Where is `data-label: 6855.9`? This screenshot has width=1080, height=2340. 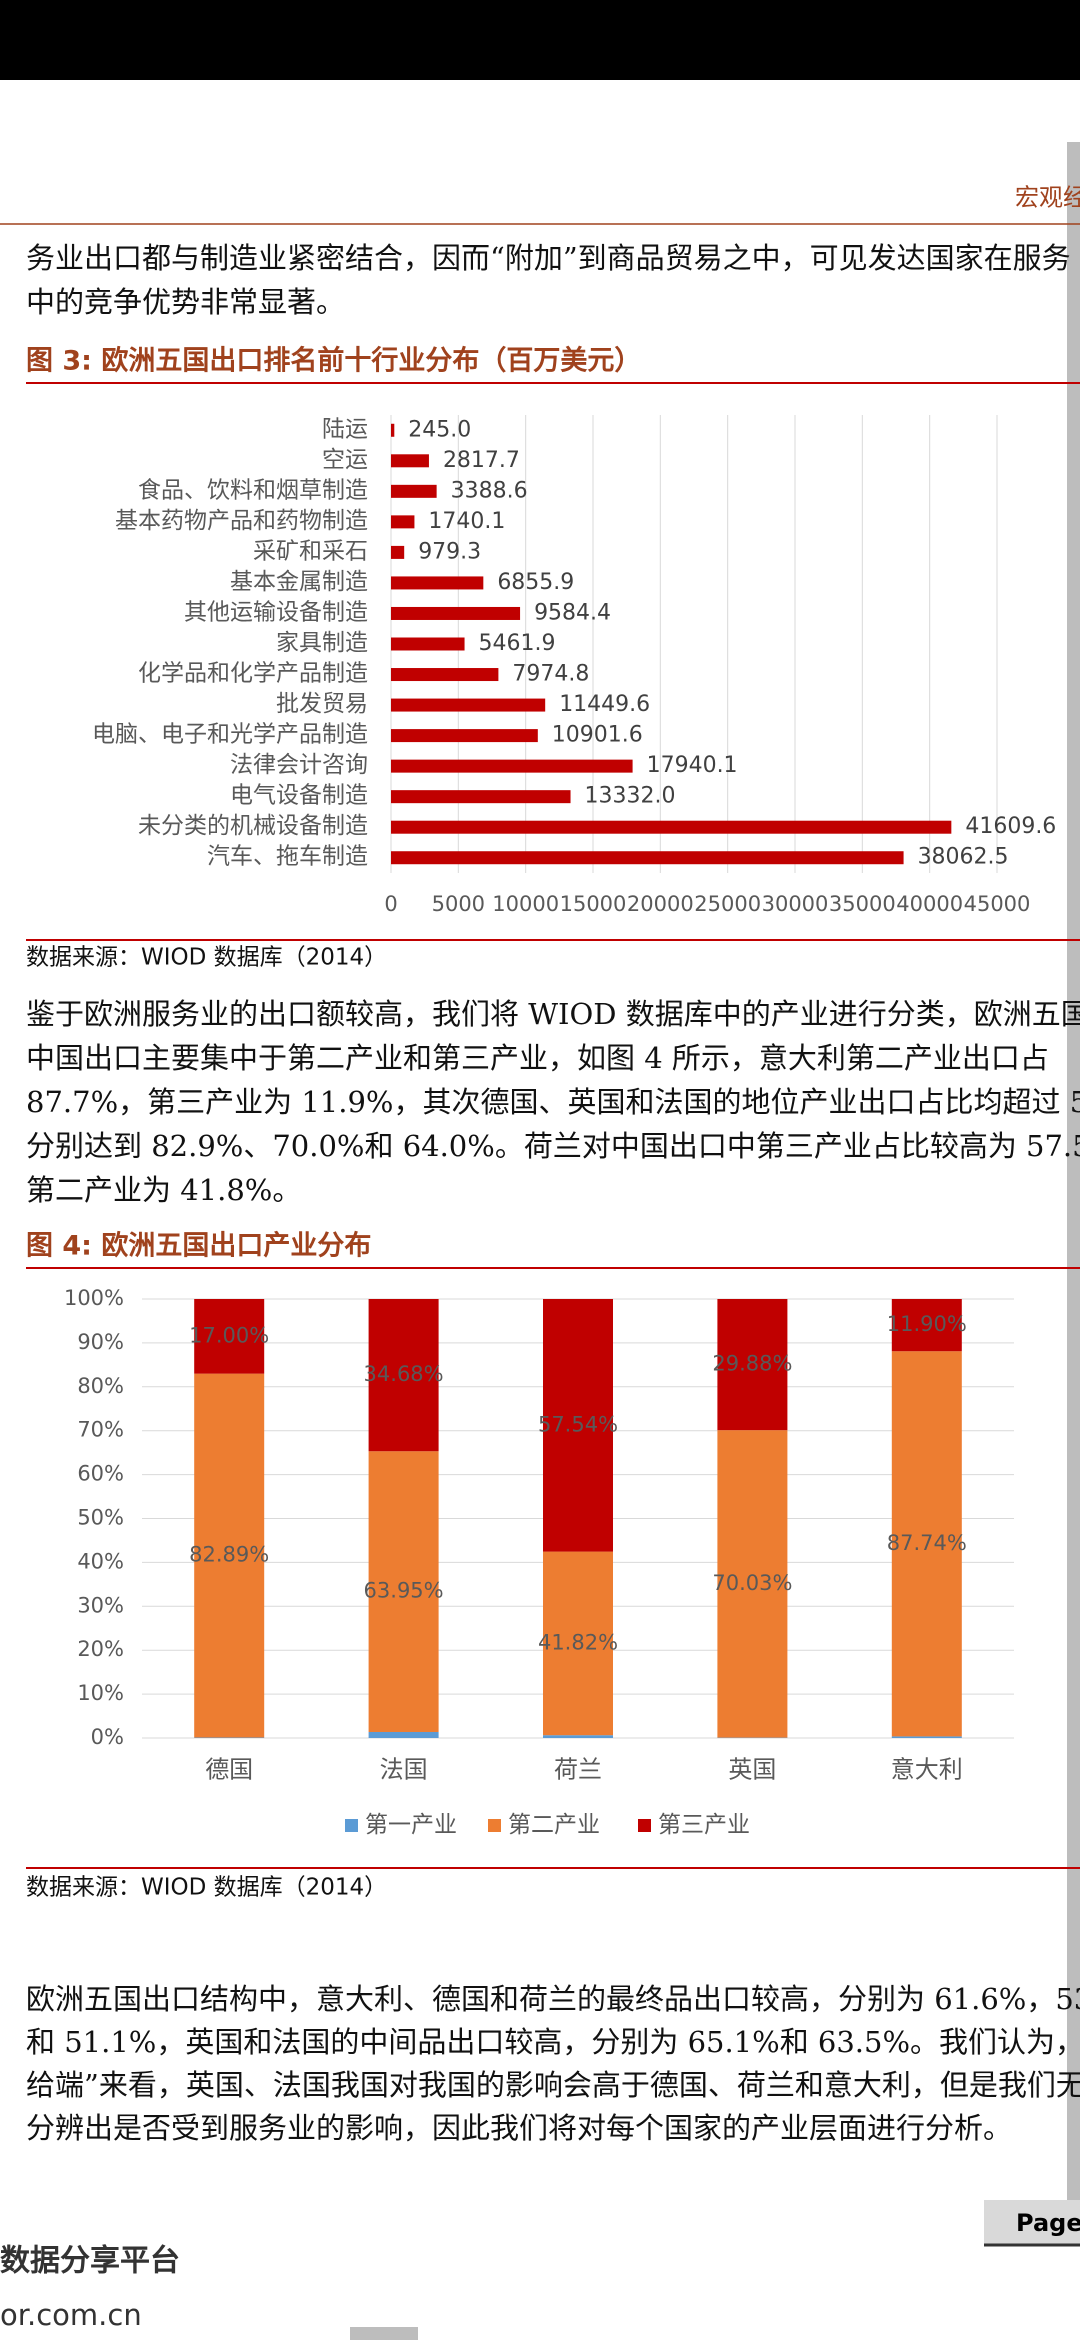 data-label: 6855.9 is located at coordinates (535, 582).